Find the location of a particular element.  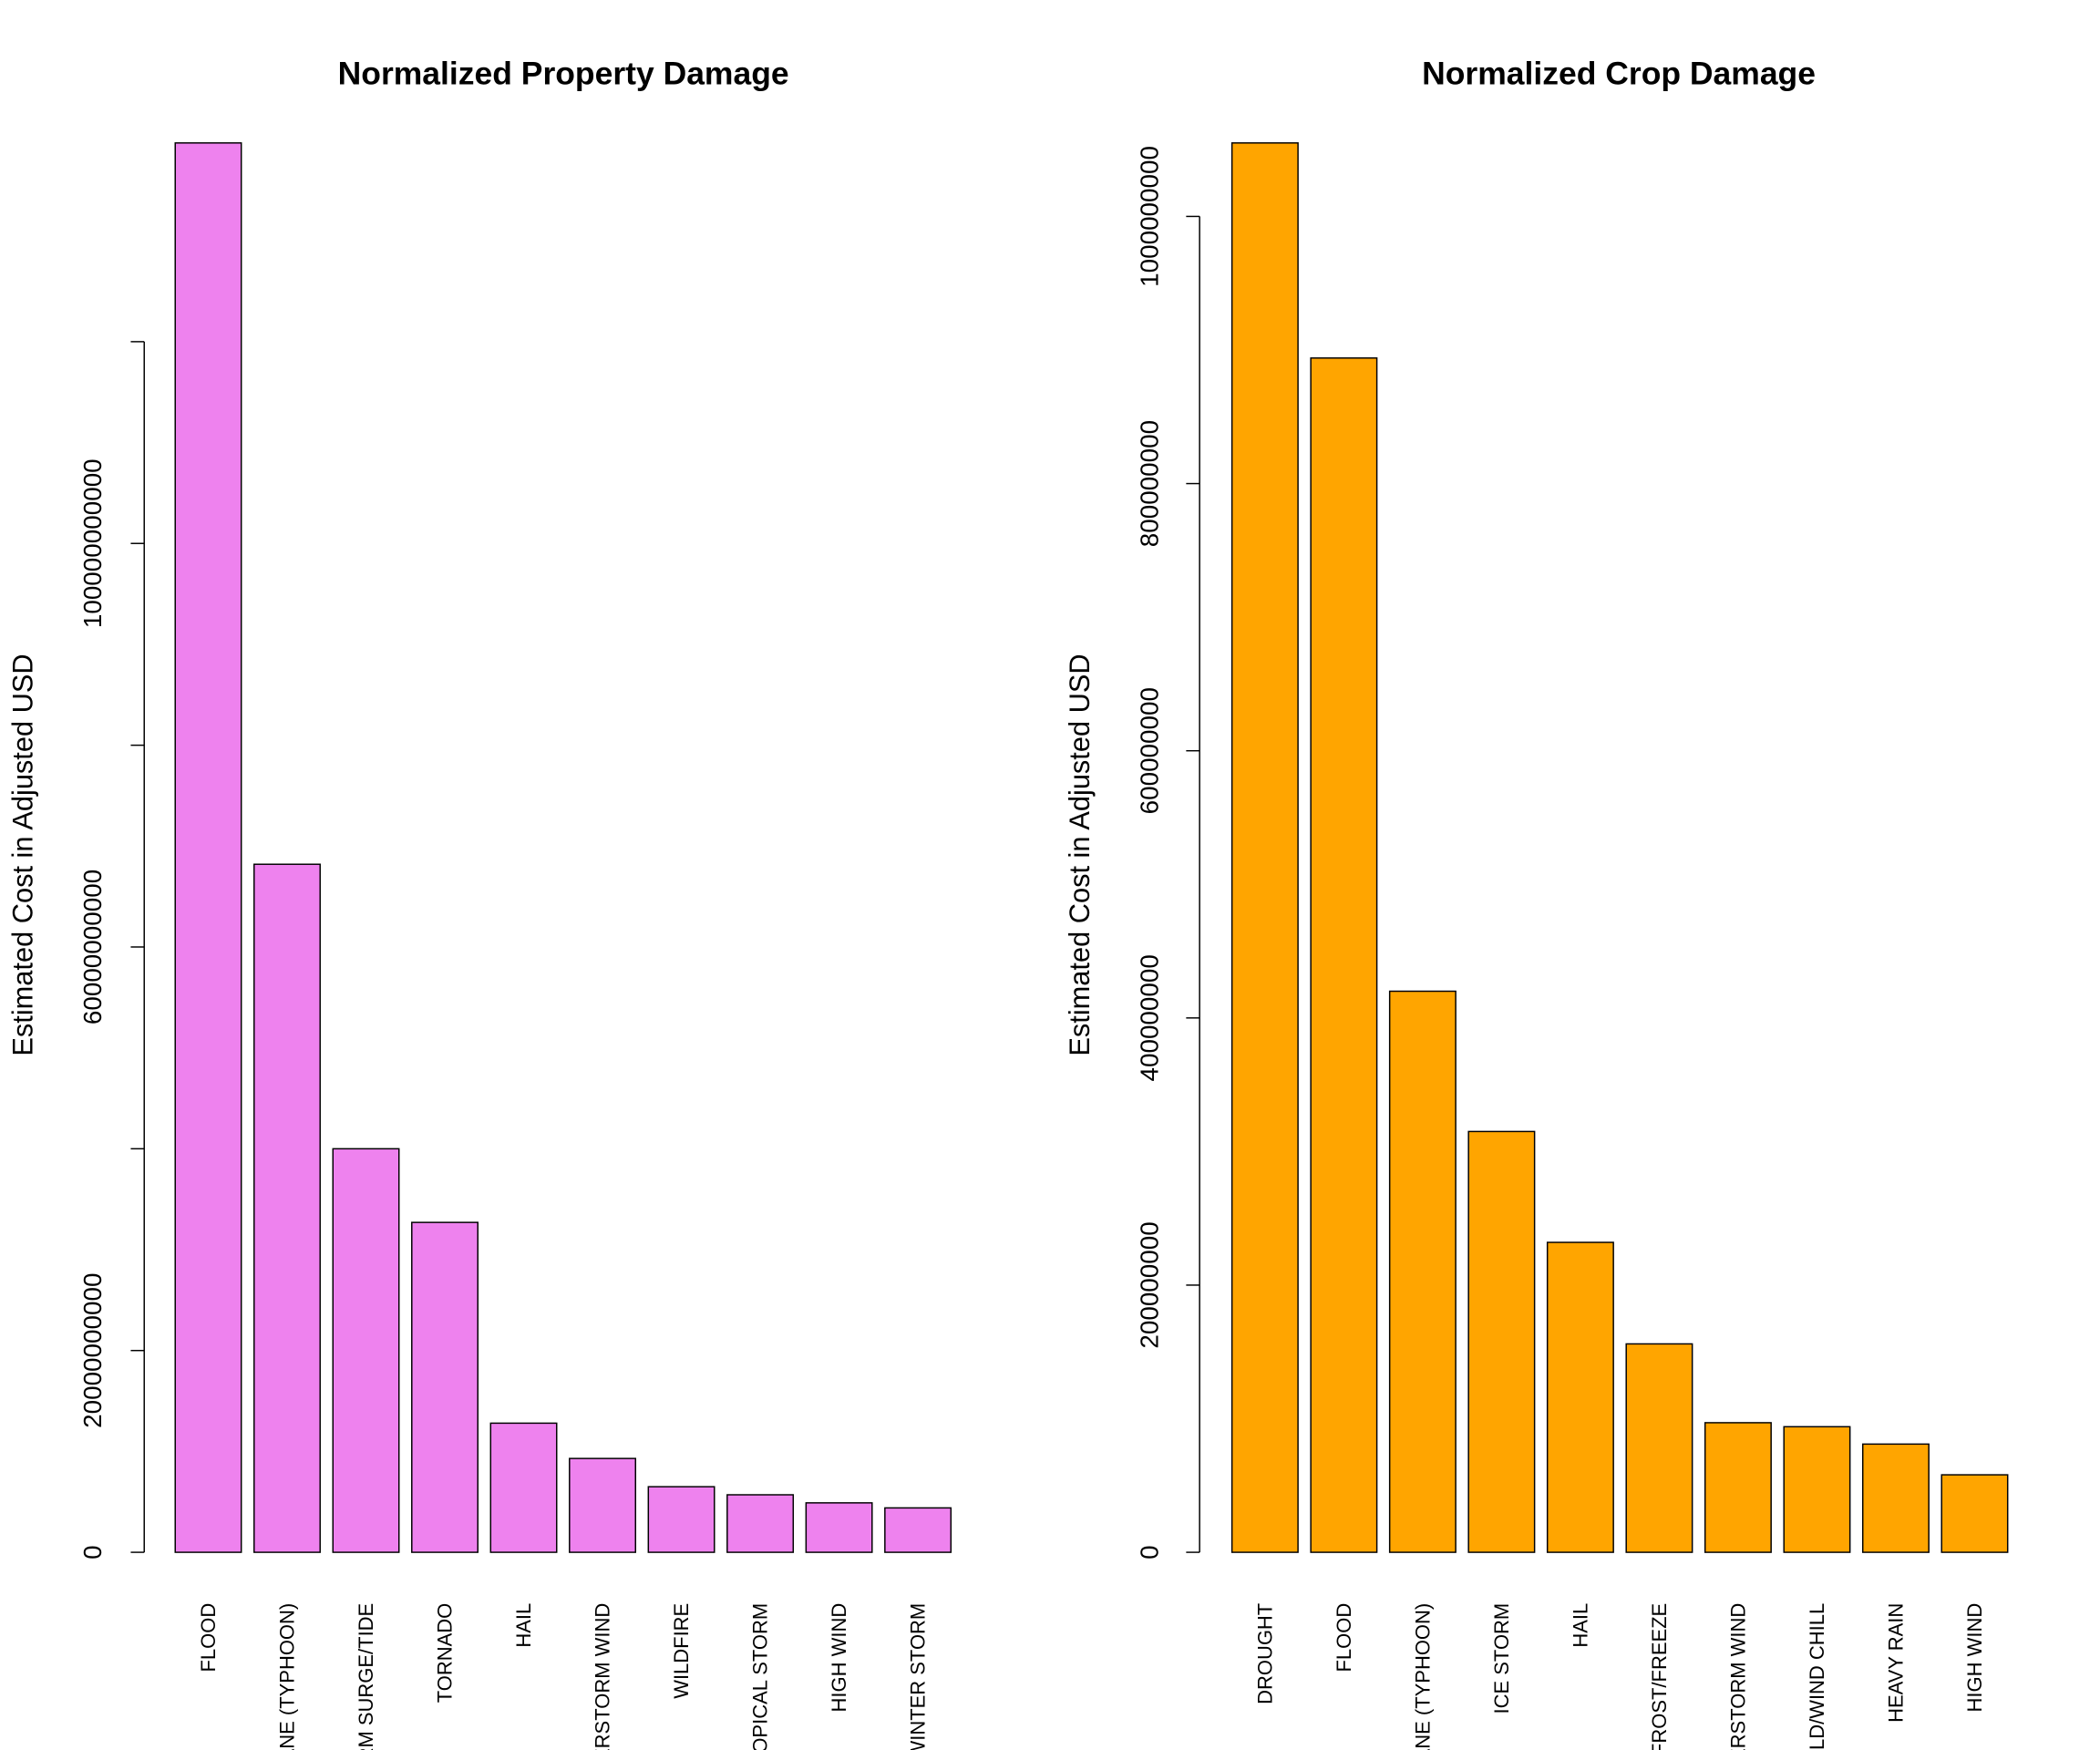

x-tick-label: TORNADO is located at coordinates (444, 1654).